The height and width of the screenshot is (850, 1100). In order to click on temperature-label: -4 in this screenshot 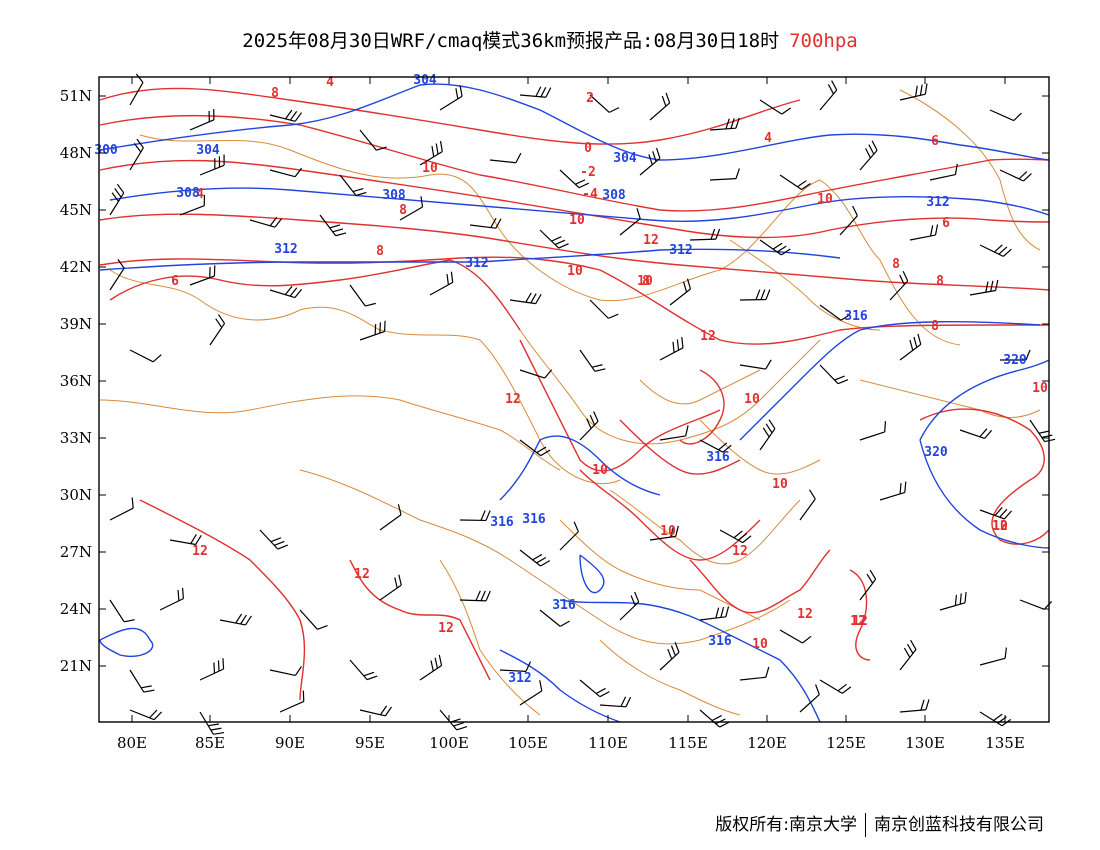, I will do `click(590, 194)`.